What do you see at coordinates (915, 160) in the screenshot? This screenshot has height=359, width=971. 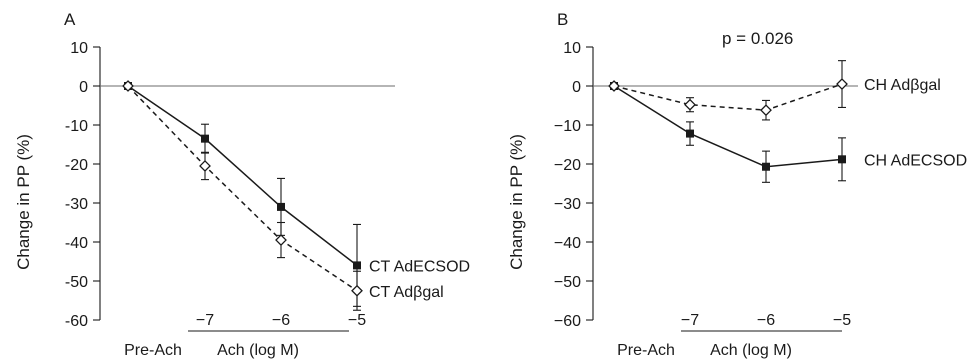 I see `series-label: CH AdECSOD` at bounding box center [915, 160].